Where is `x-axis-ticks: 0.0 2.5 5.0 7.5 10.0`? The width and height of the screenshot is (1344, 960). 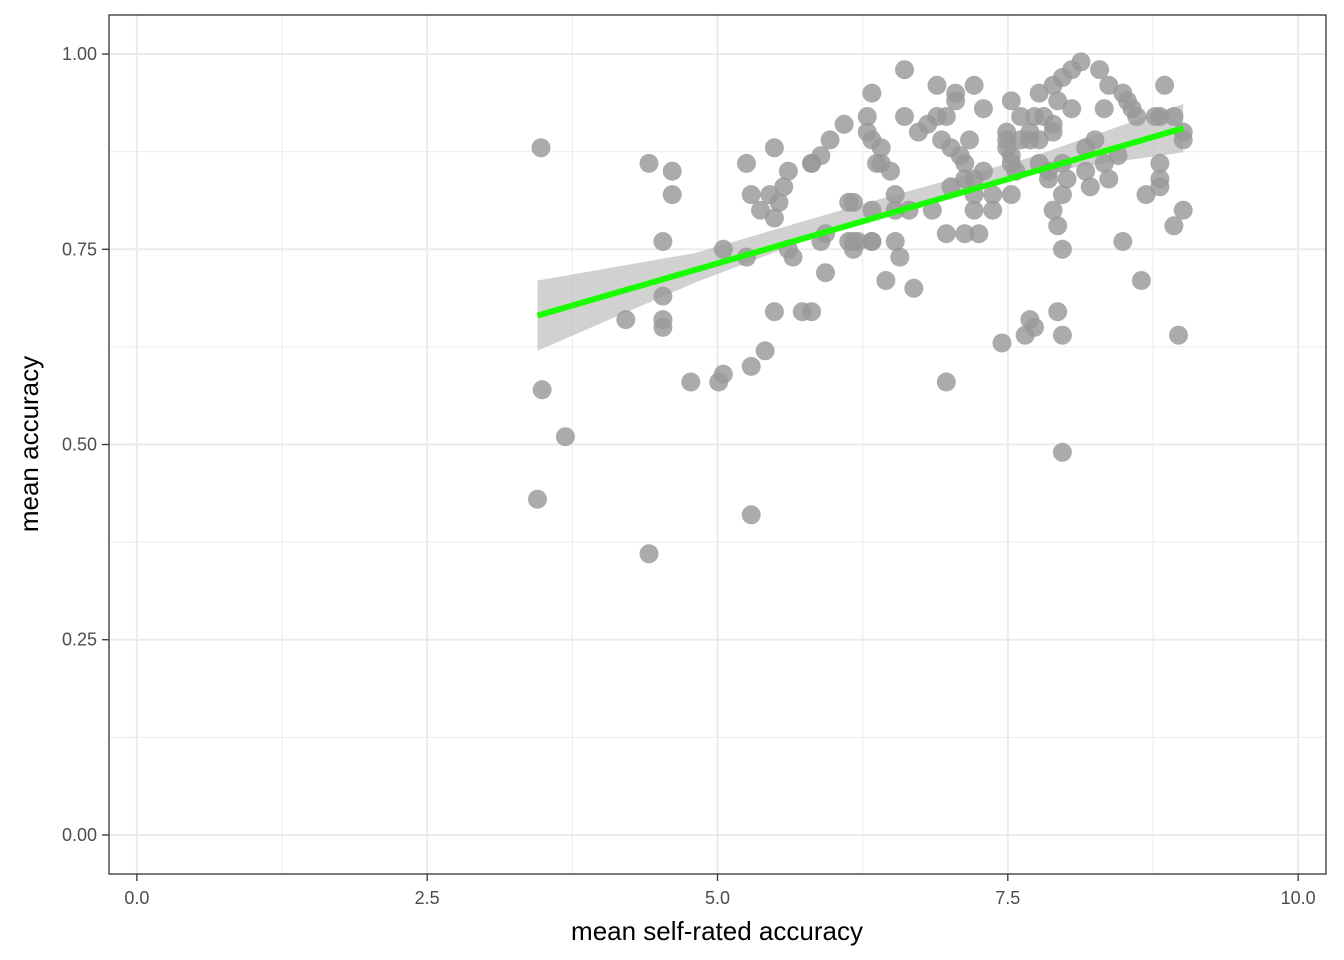 x-axis-ticks: 0.0 2.5 5.0 7.5 10.0 is located at coordinates (720, 891).